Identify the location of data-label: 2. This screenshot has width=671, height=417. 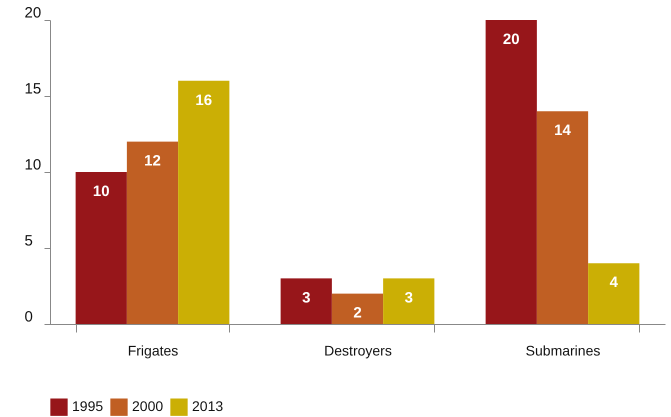
(357, 313).